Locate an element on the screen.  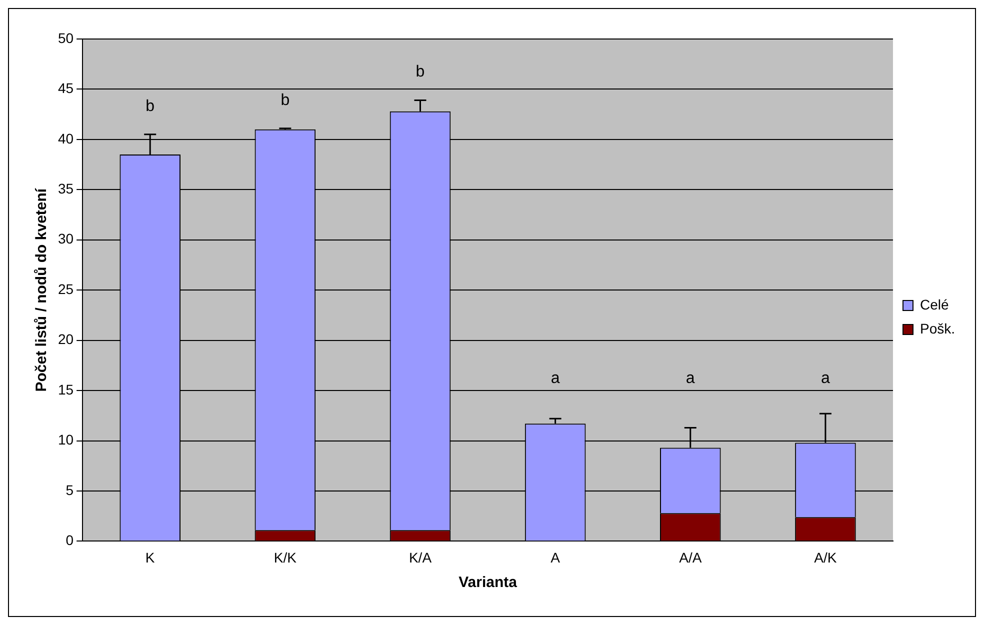
y-tick-label: 30 is located at coordinates (66, 238).